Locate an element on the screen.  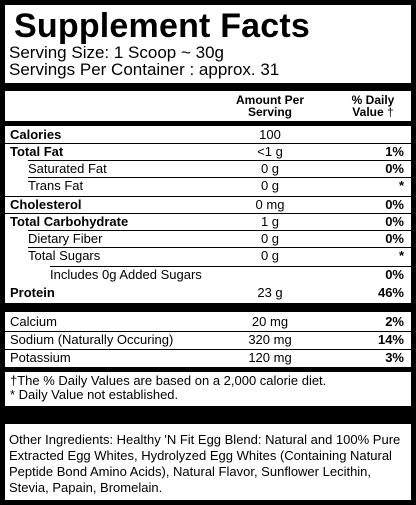
nutrient-amount: 100 is located at coordinates (270, 134).